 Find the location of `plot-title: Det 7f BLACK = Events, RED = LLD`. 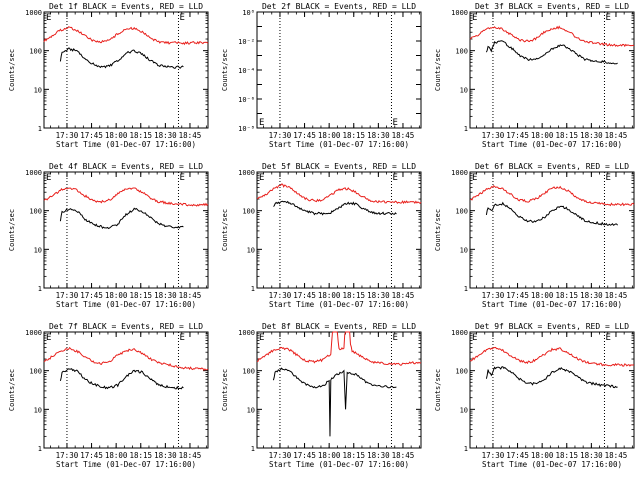

plot-title: Det 7f BLACK = Events, RED = LLD is located at coordinates (126, 326).